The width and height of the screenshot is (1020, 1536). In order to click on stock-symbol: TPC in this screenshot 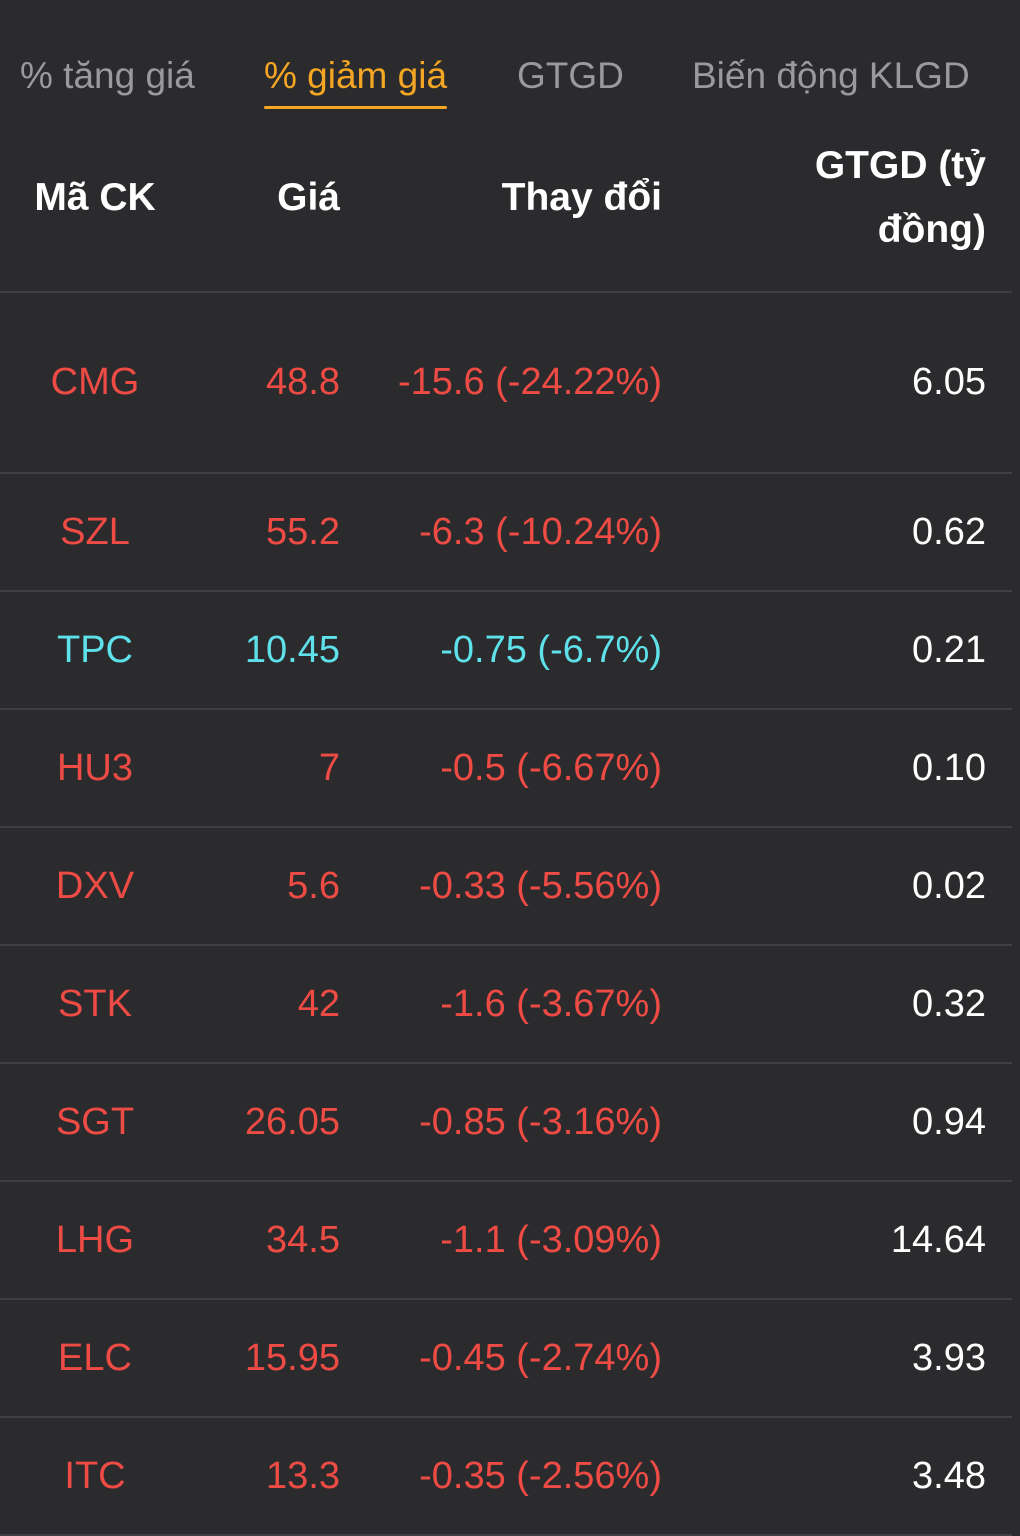, I will do `click(95, 649)`.